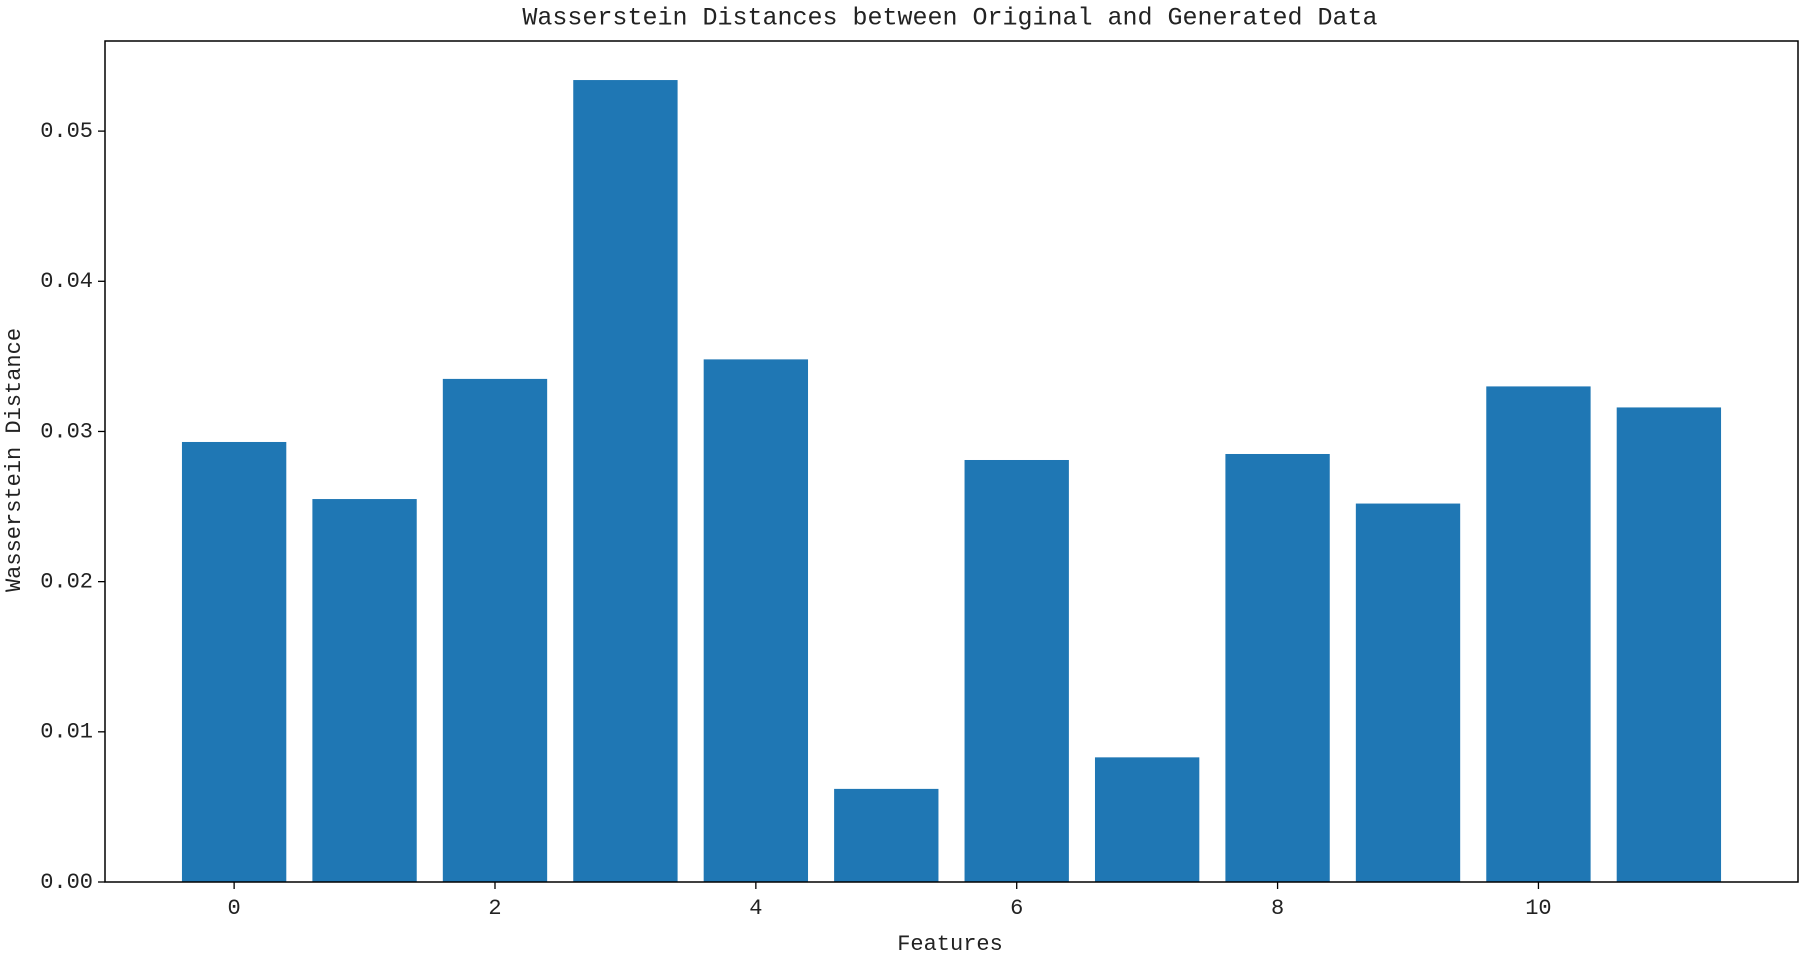  What do you see at coordinates (1538, 908) in the screenshot?
I see `x-tick-label: 10` at bounding box center [1538, 908].